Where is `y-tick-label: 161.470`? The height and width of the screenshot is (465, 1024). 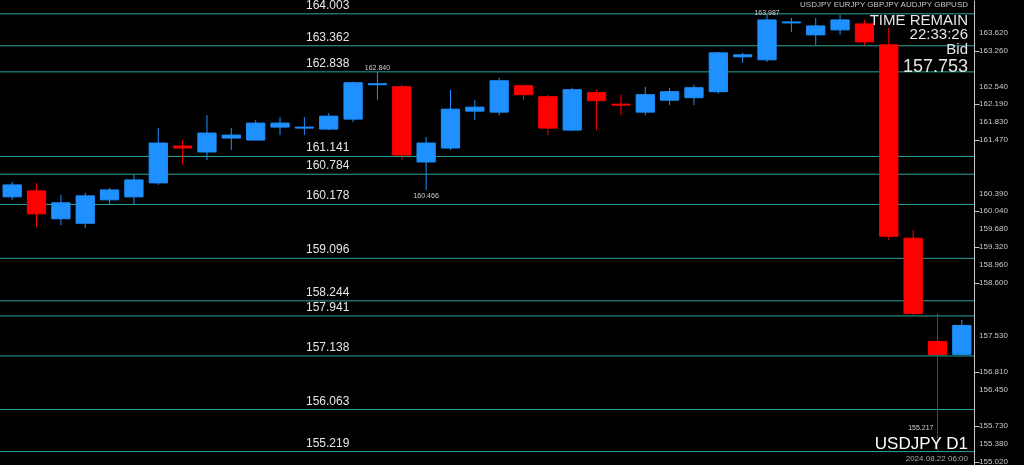
y-tick-label: 161.470 is located at coordinates (994, 140).